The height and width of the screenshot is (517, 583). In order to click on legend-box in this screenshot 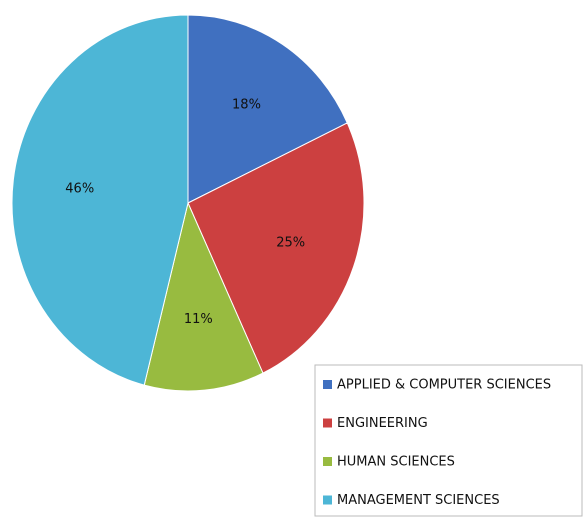, I will do `click(448, 440)`.